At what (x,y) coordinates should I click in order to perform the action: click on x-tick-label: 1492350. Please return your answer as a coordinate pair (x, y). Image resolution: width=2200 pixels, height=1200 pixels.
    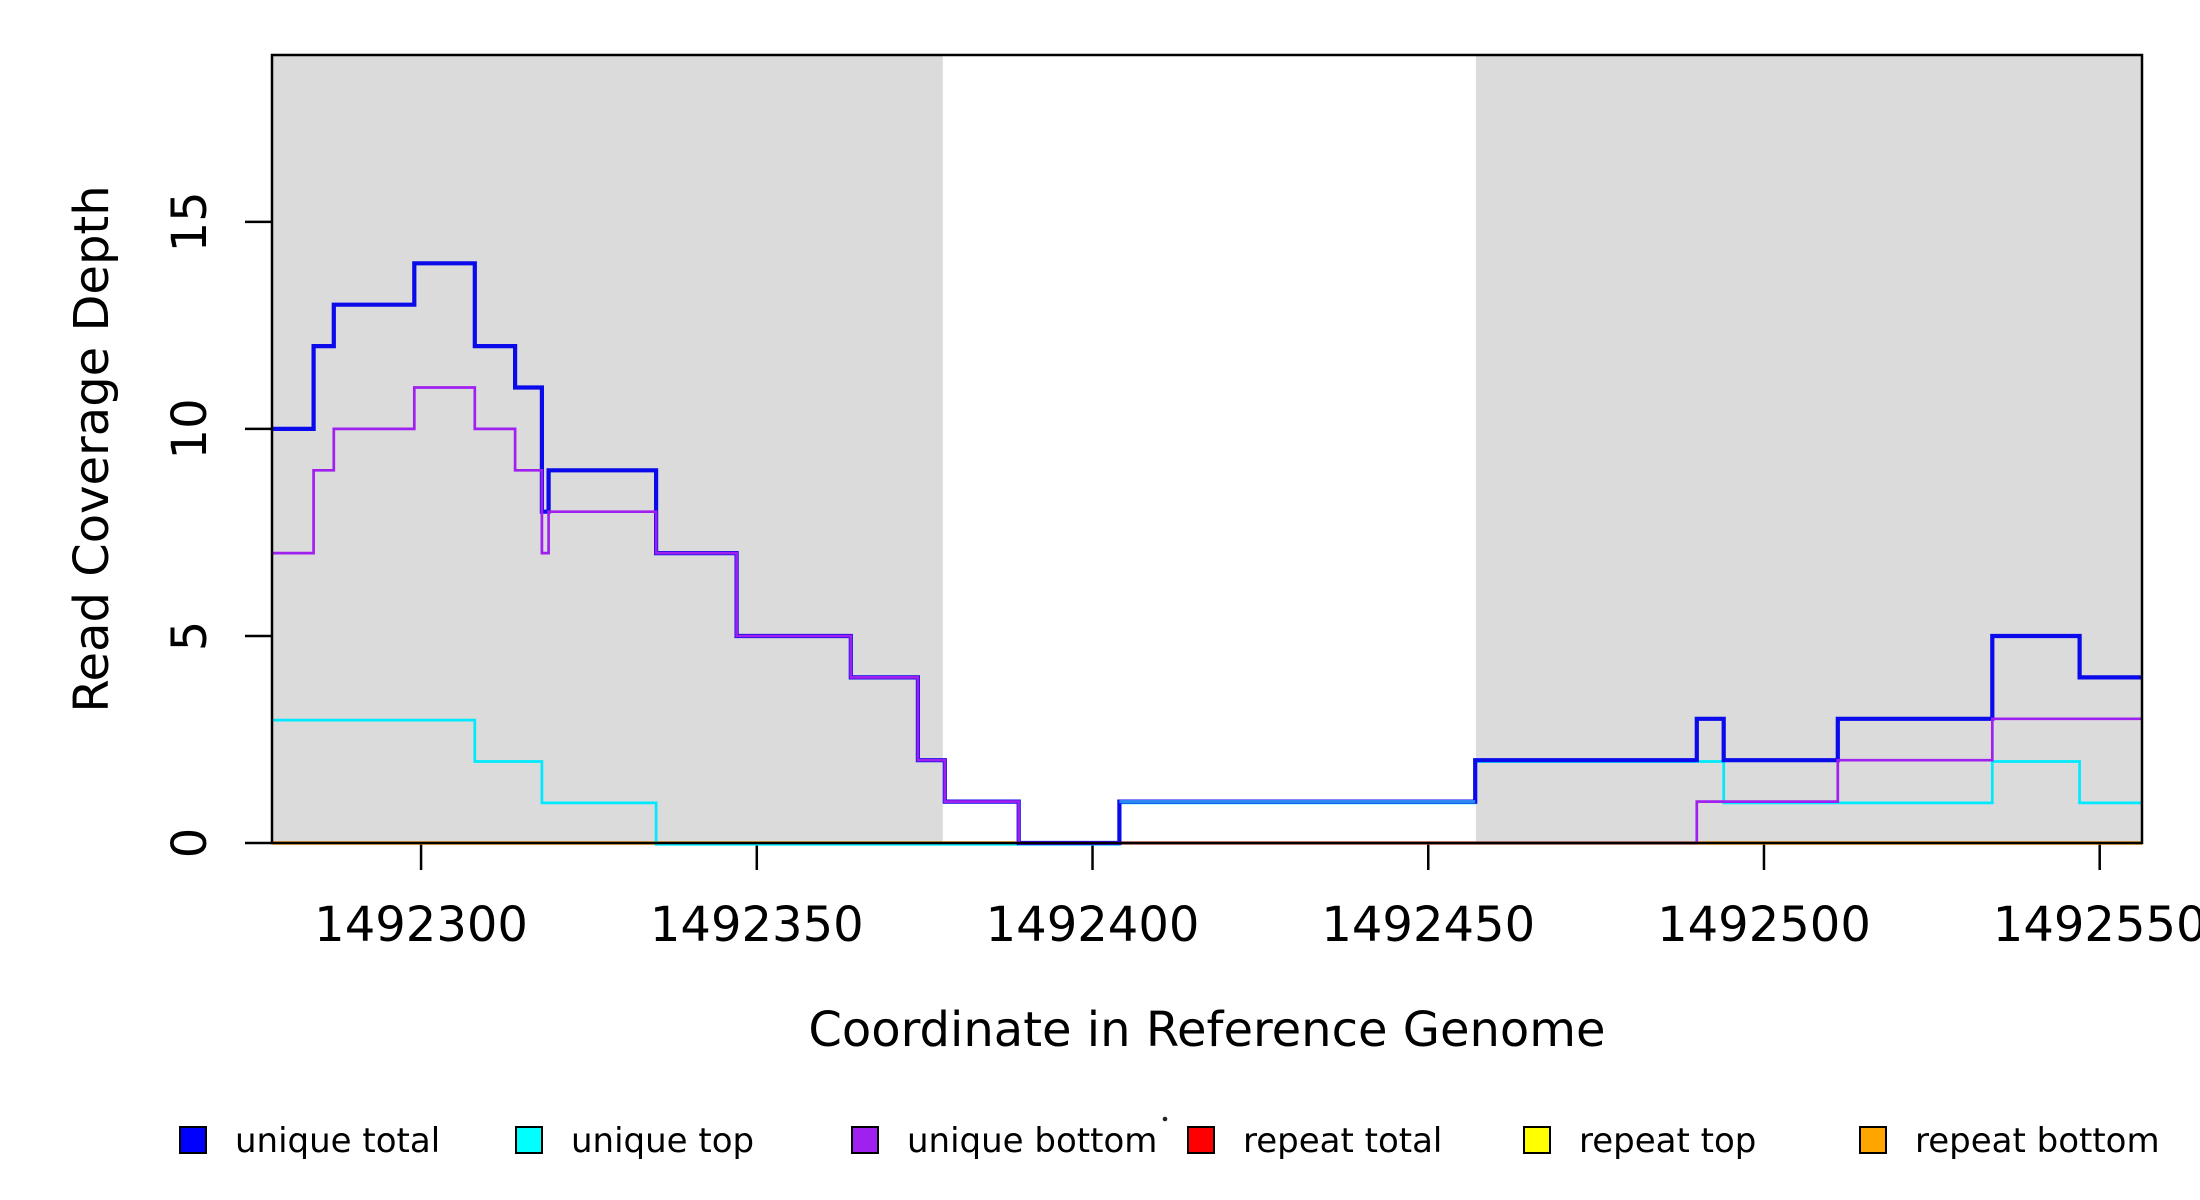
    Looking at the image, I should click on (757, 925).